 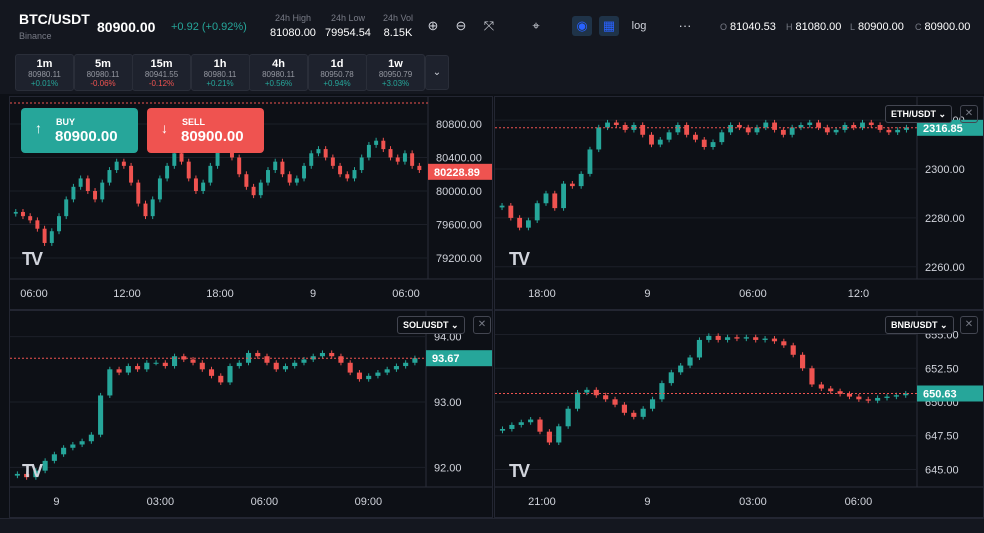 I want to click on more-icon: ···, so click(x=685, y=25).